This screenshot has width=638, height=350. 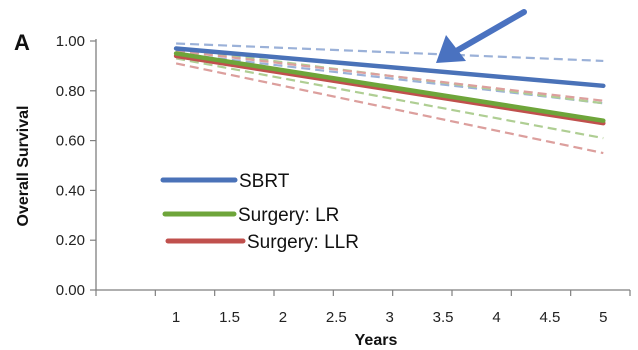 I want to click on panel-label: A, so click(x=22, y=42).